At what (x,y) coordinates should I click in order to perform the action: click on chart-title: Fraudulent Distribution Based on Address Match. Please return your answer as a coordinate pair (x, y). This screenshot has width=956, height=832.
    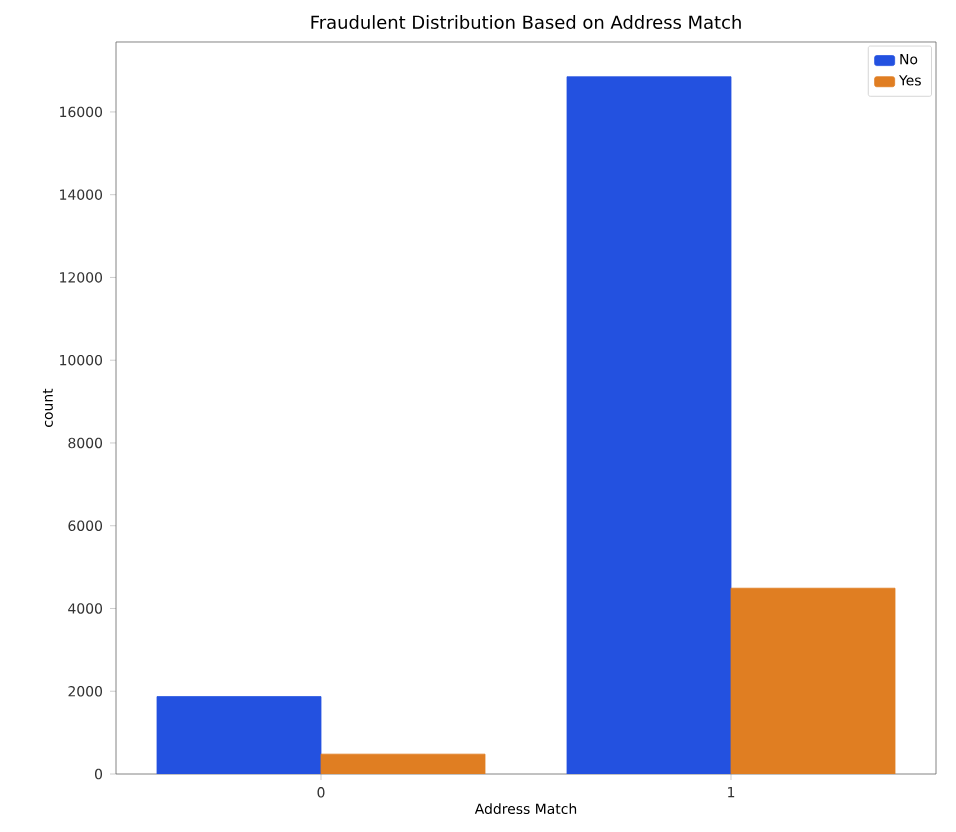
    Looking at the image, I should click on (526, 22).